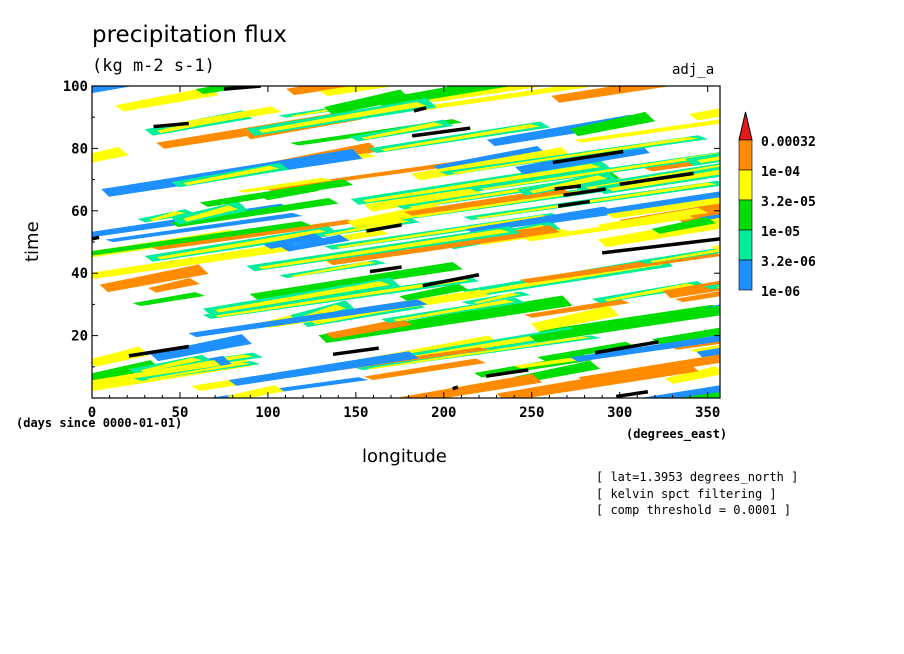 Image resolution: width=904 pixels, height=654 pixels. Describe the element at coordinates (355, 413) in the screenshot. I see `x-tick-label: 150` at that location.